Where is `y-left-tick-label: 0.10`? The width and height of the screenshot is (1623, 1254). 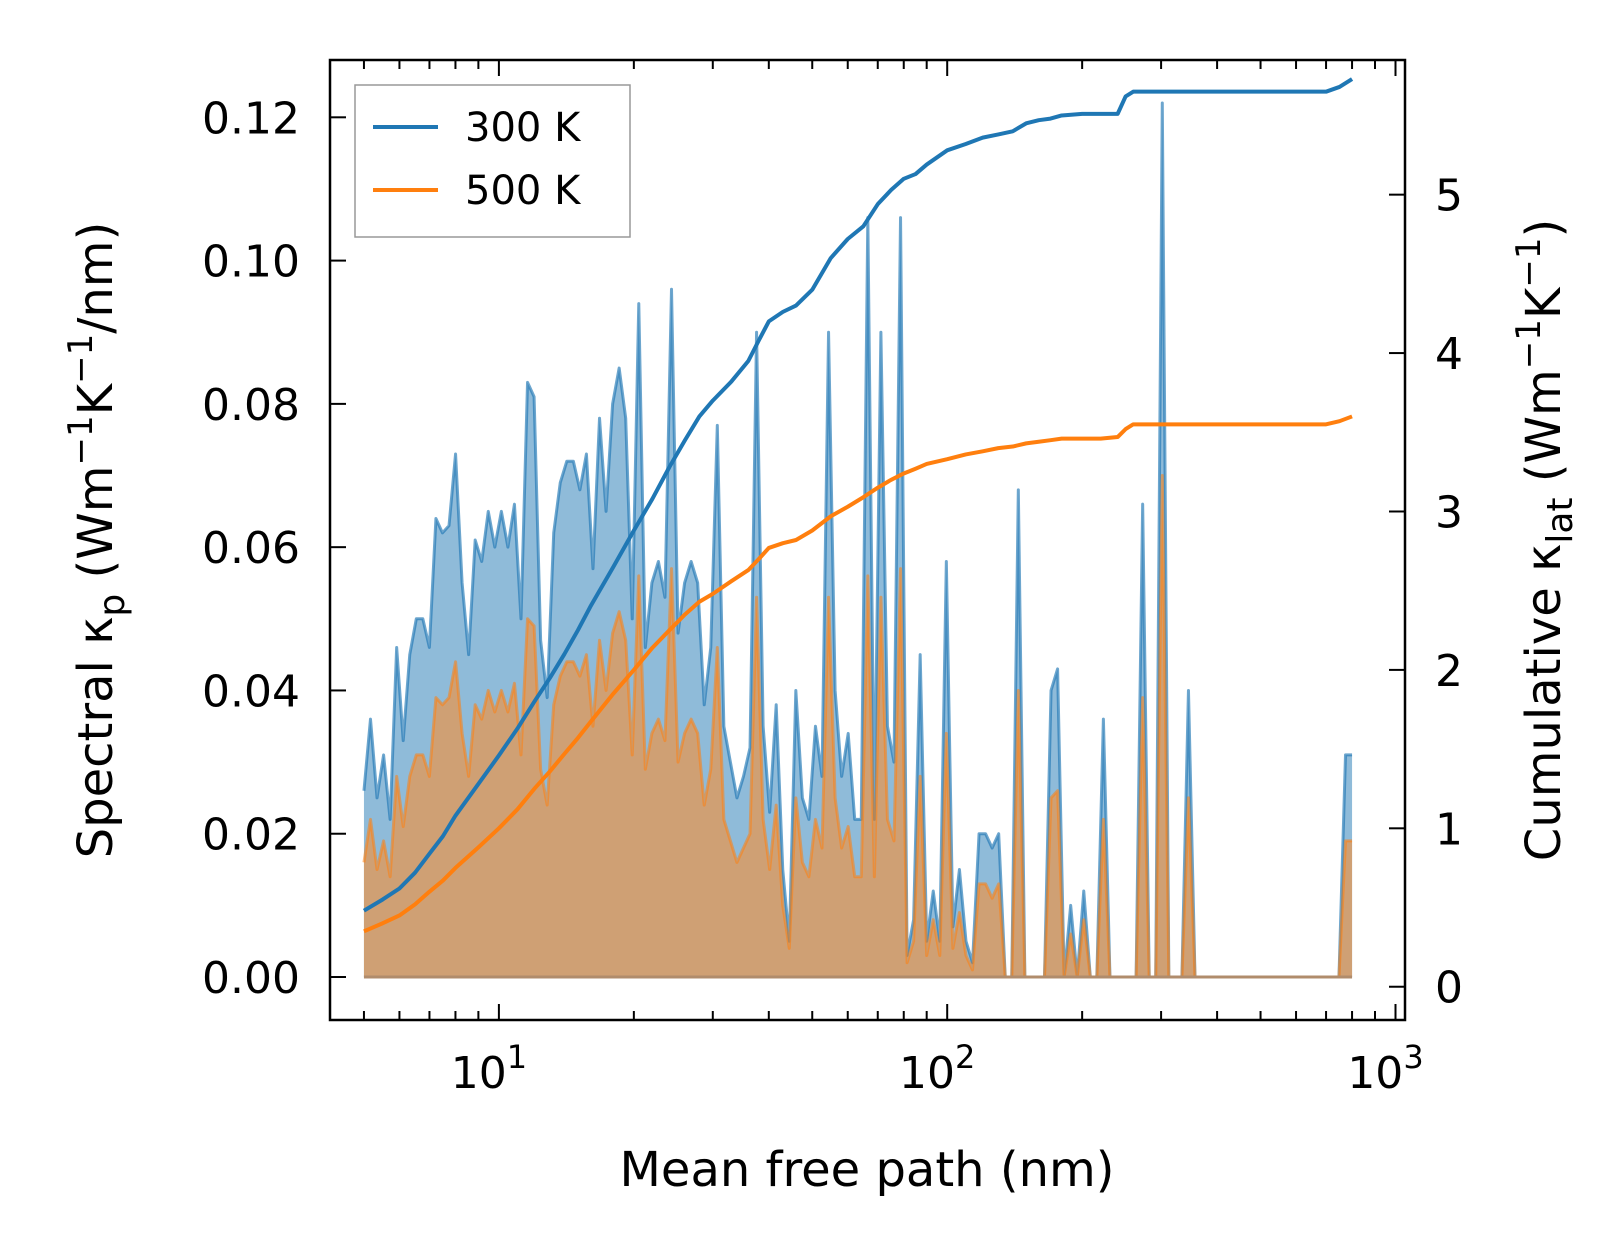 y-left-tick-label: 0.10 is located at coordinates (251, 262).